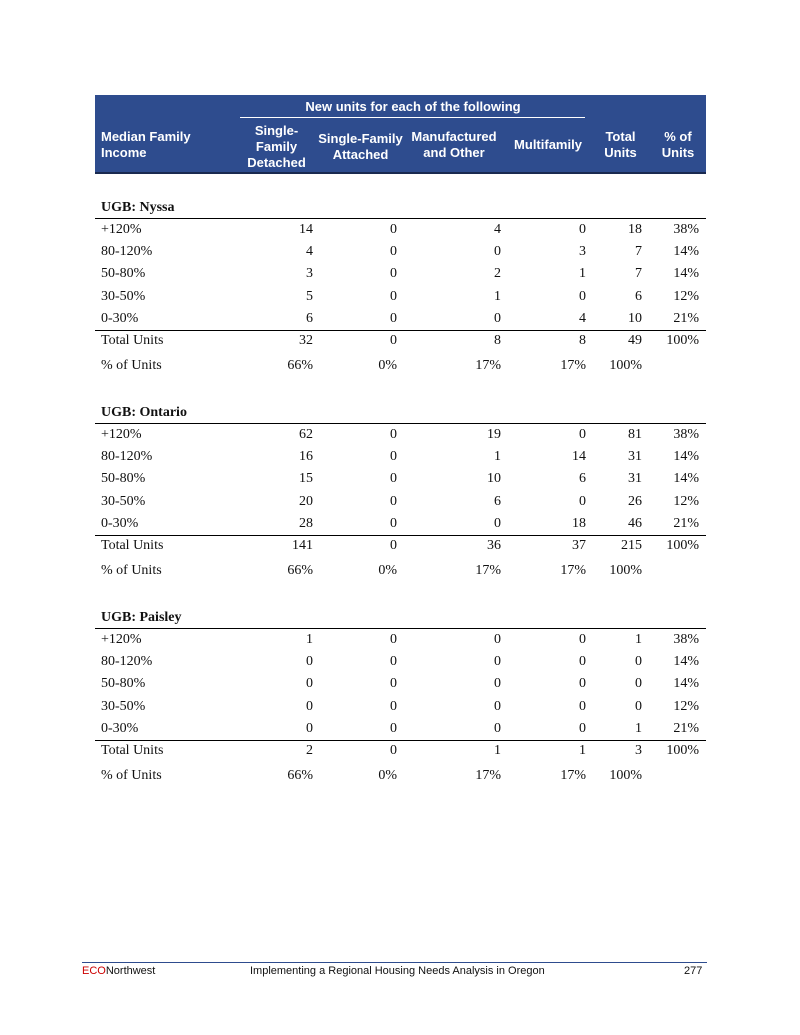 The height and width of the screenshot is (1035, 800). What do you see at coordinates (306, 457) in the screenshot?
I see `row-value: 16` at bounding box center [306, 457].